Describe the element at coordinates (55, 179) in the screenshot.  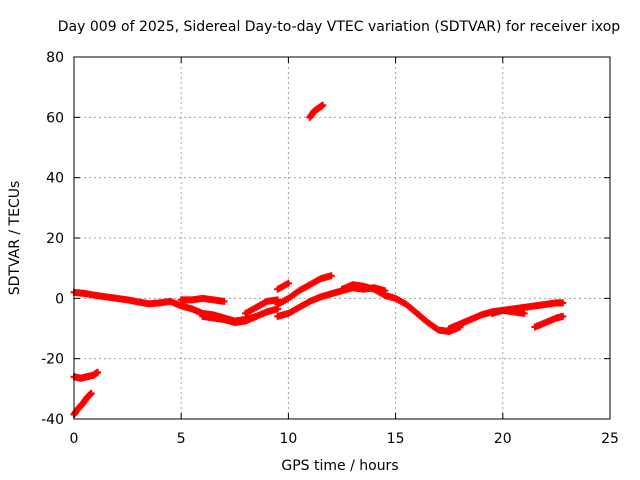
I see `y-tick-label: 40` at that location.